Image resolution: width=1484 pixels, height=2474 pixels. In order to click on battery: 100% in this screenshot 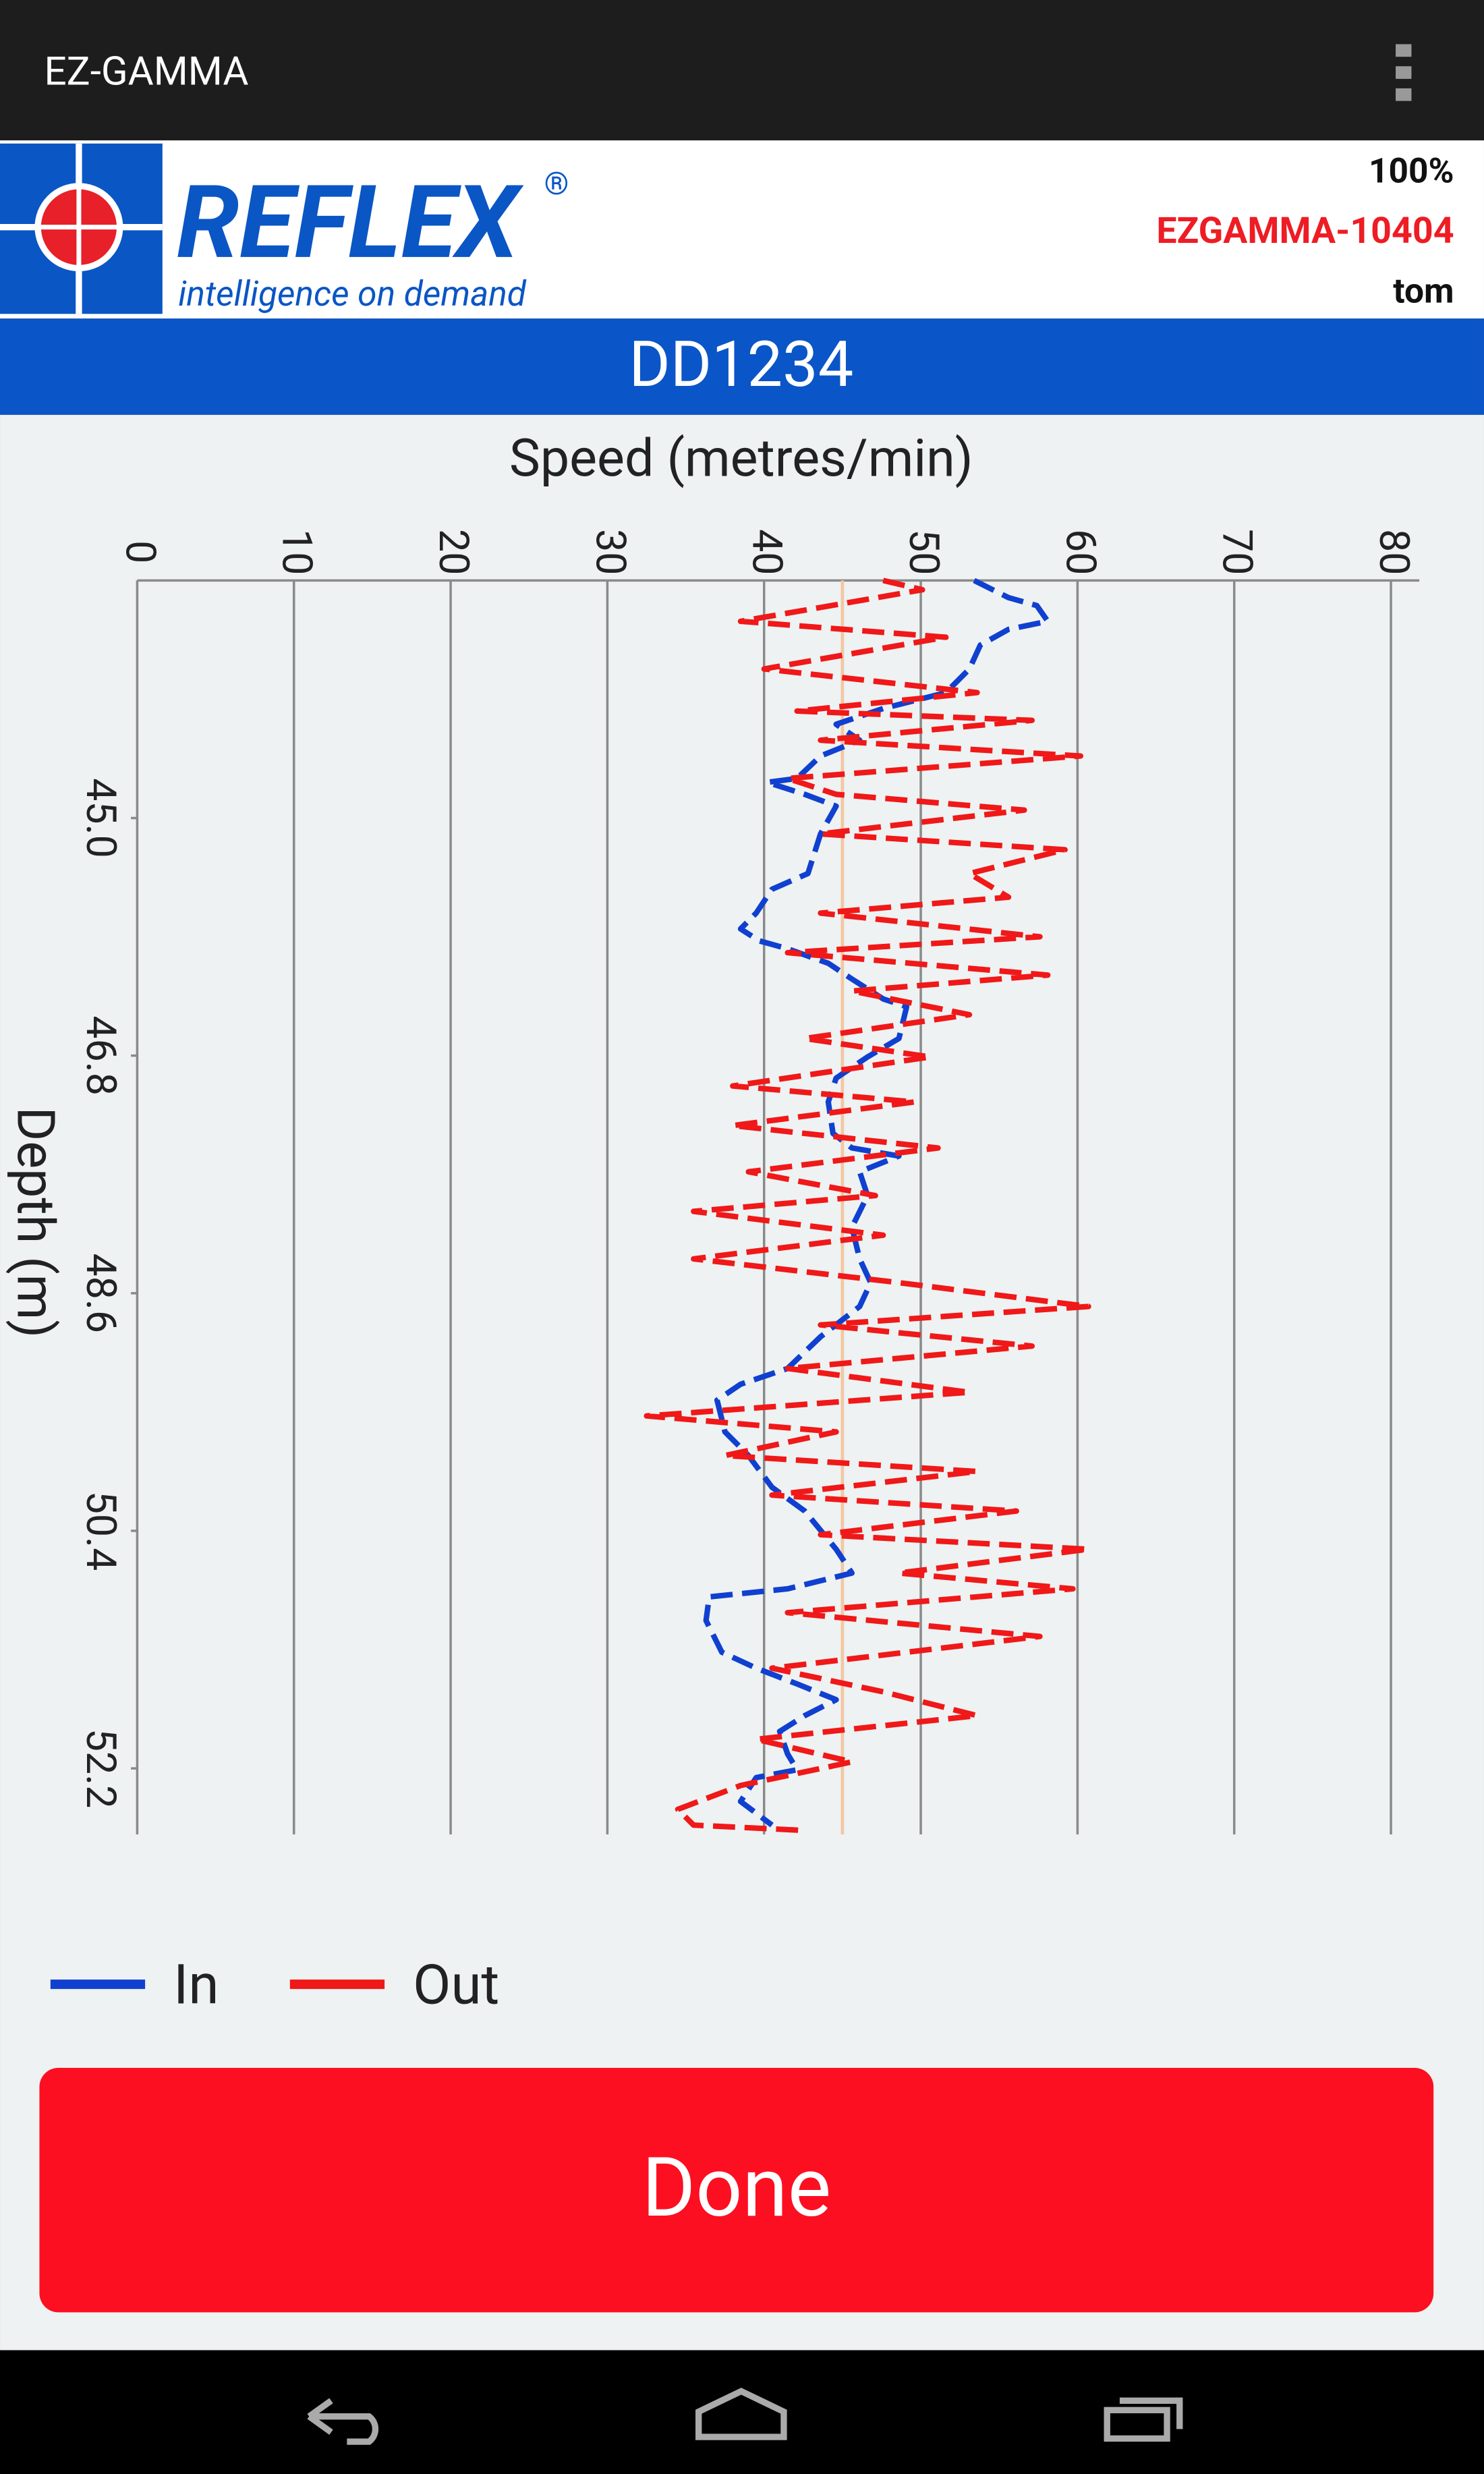, I will do `click(1412, 171)`.